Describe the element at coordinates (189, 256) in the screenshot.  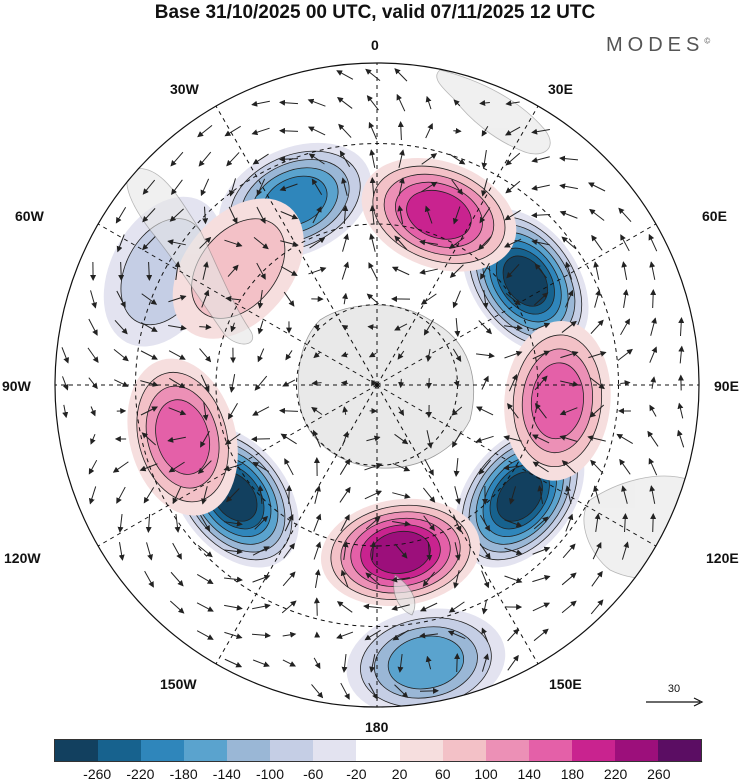
I see `south-america-landmass` at that location.